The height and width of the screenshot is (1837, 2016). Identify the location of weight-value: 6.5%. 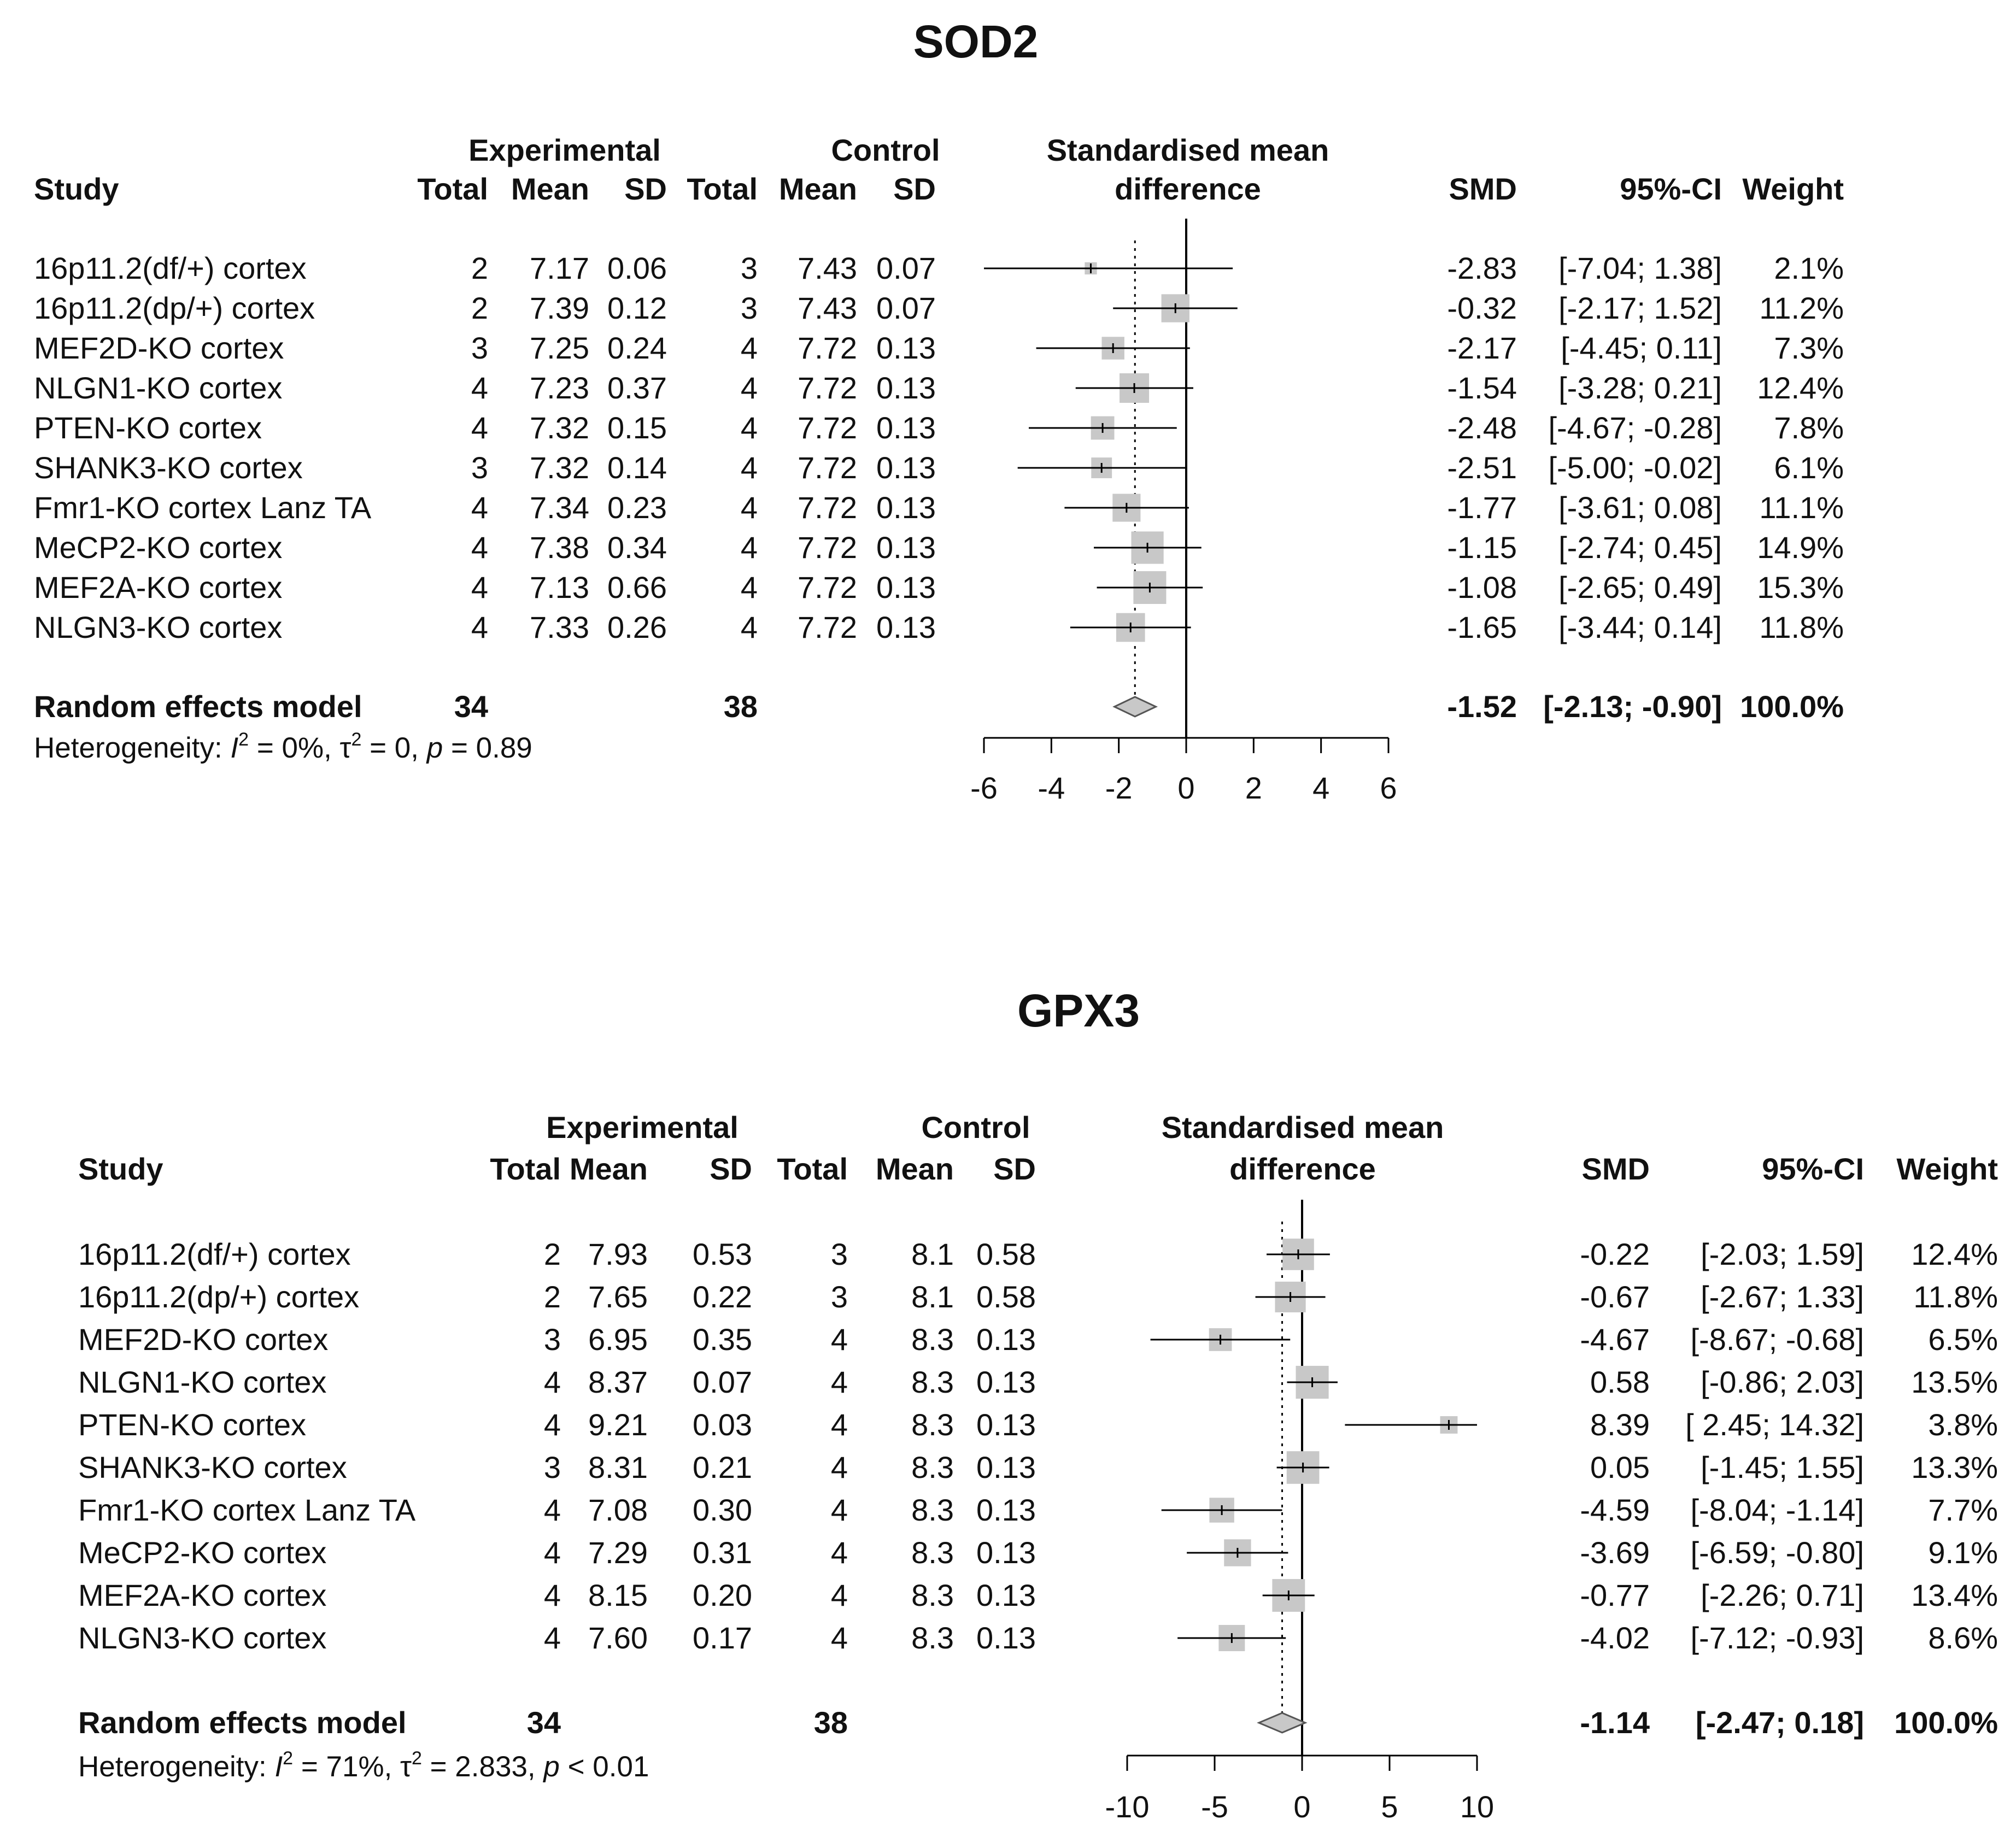
(1963, 1339).